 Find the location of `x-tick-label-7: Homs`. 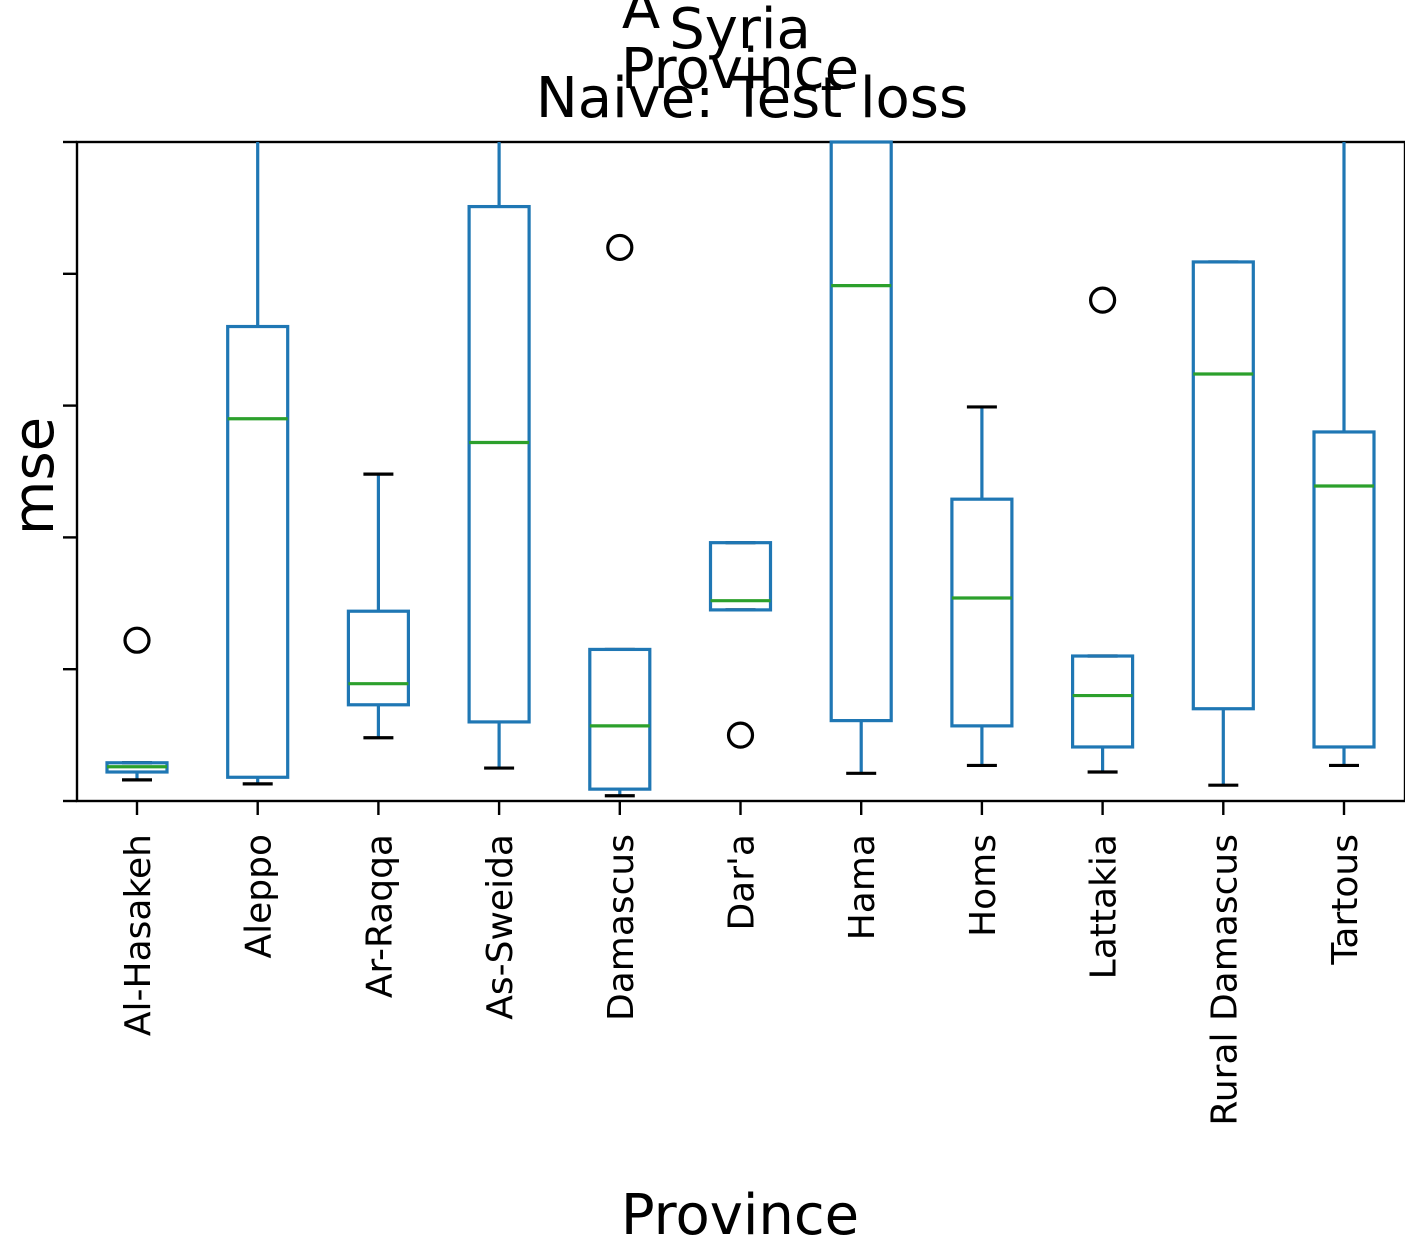

x-tick-label-7: Homs is located at coordinates (983, 885).